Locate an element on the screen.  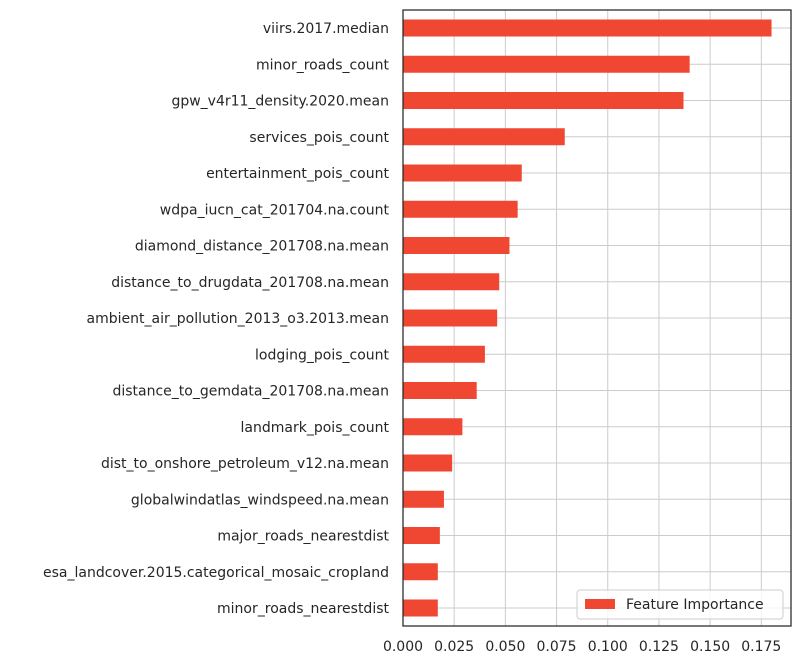
y-tick-label: distance_to_gemdata_201708.na.mean is located at coordinates (250, 392).